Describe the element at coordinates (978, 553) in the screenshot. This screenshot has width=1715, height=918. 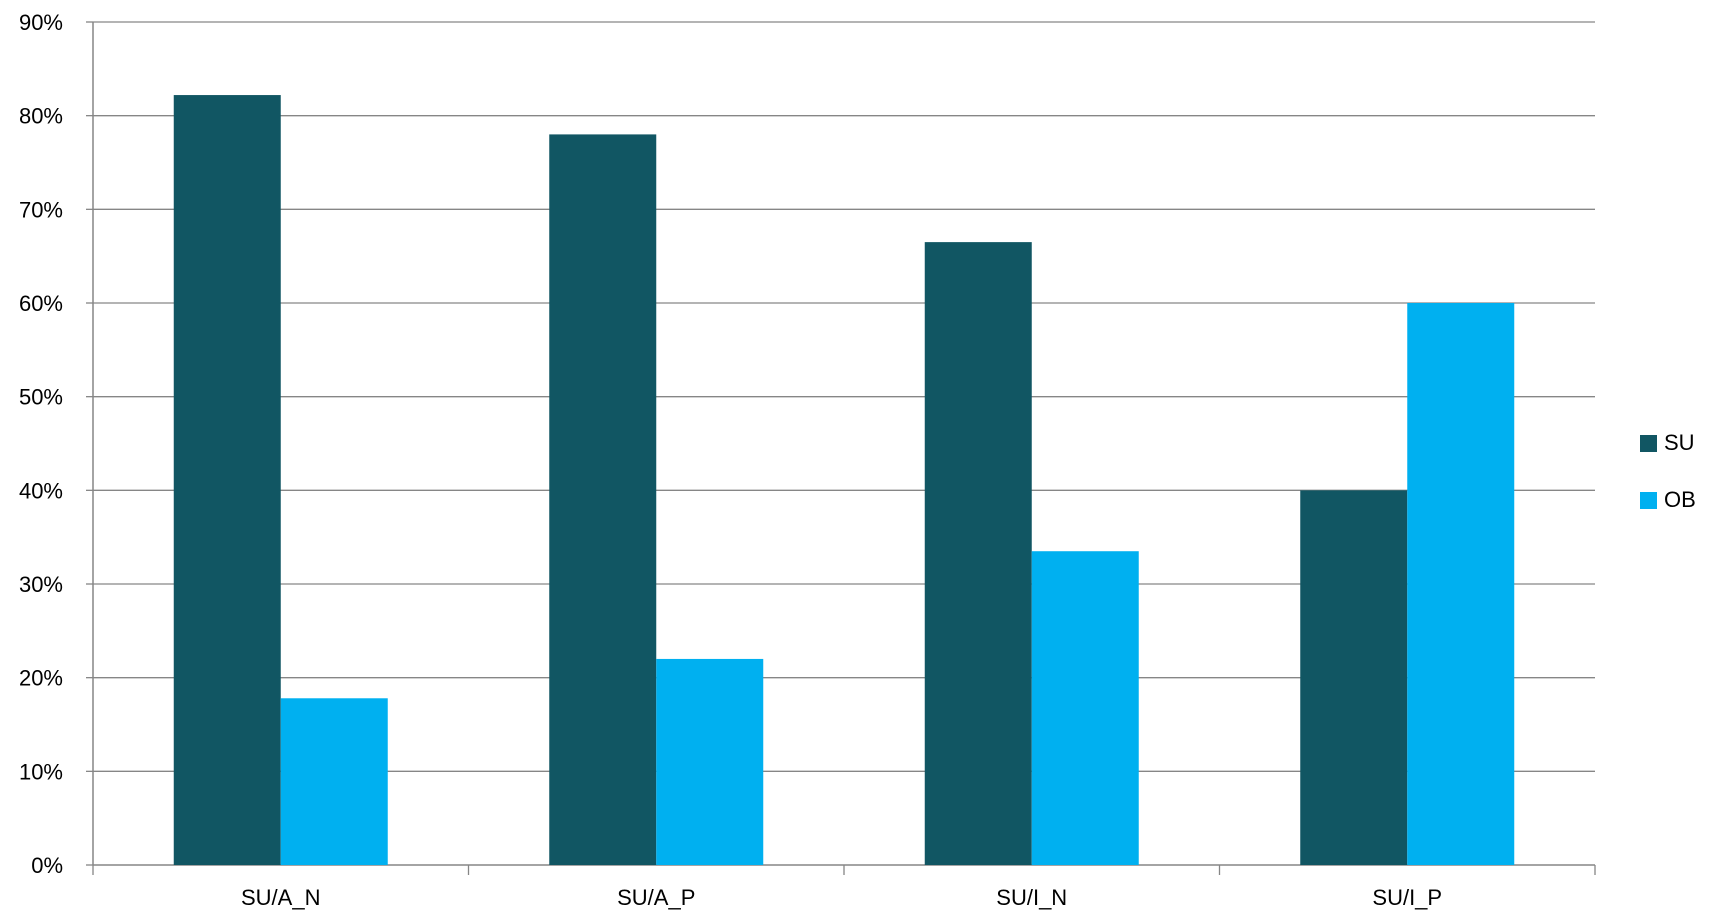
I see `bar-su-su-i-n` at that location.